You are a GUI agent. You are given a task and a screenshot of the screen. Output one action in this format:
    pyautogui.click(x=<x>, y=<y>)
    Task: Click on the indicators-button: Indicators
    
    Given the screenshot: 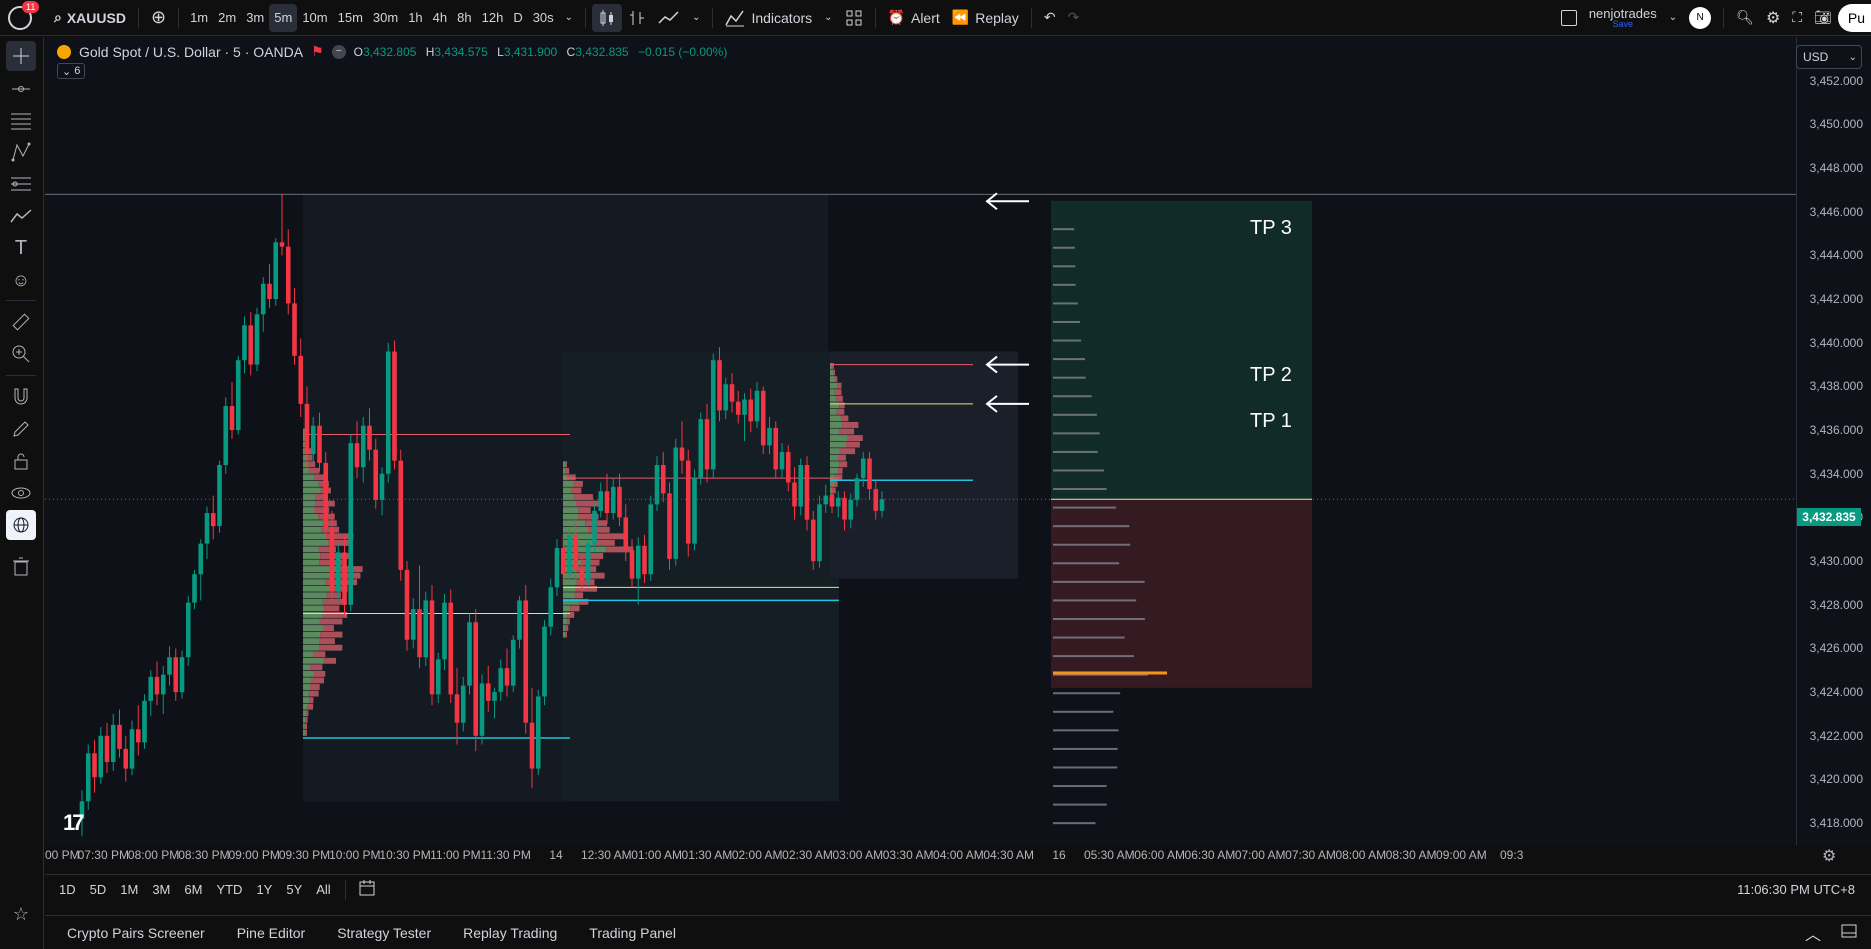 What is the action you would take?
    pyautogui.click(x=768, y=18)
    